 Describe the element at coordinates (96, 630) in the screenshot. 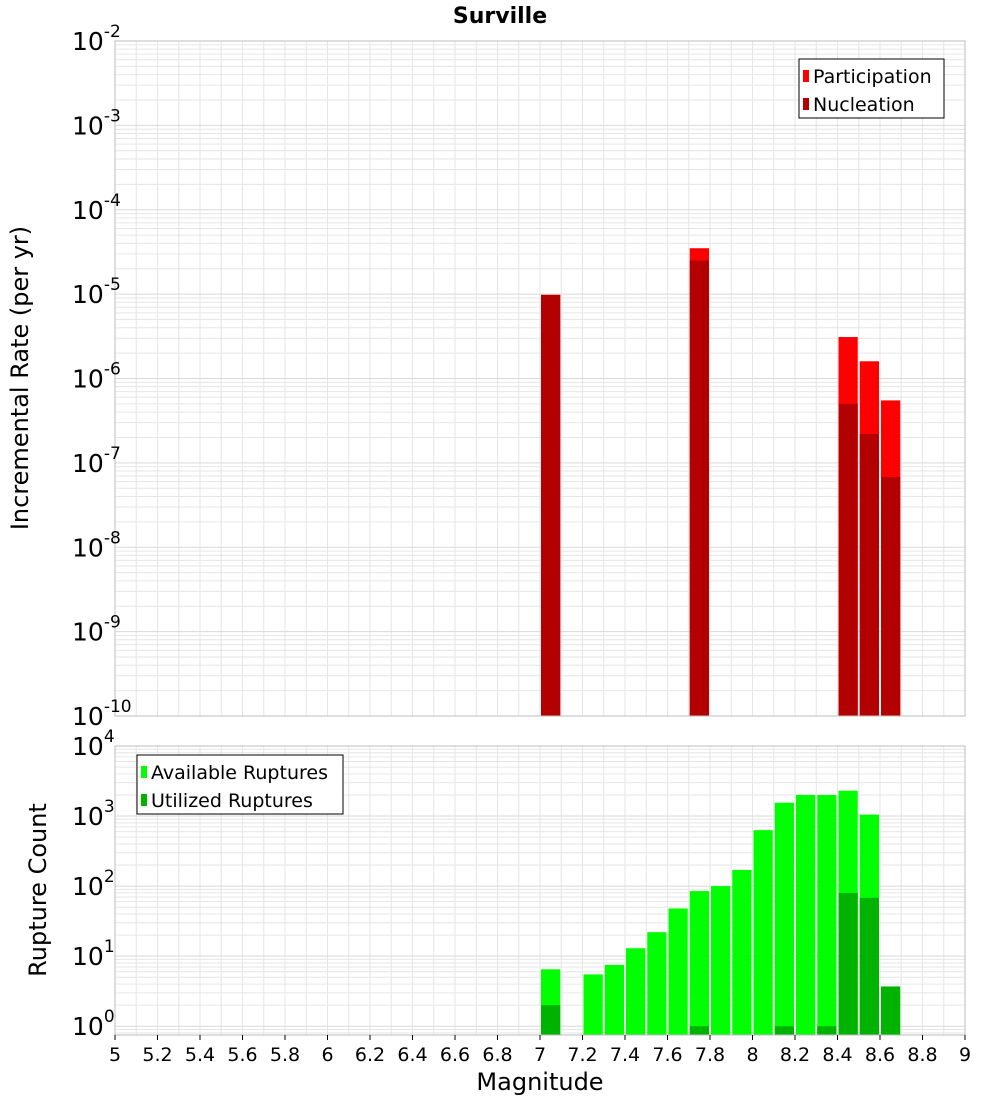

I see `top-ytick-label: 10⁻⁹` at that location.